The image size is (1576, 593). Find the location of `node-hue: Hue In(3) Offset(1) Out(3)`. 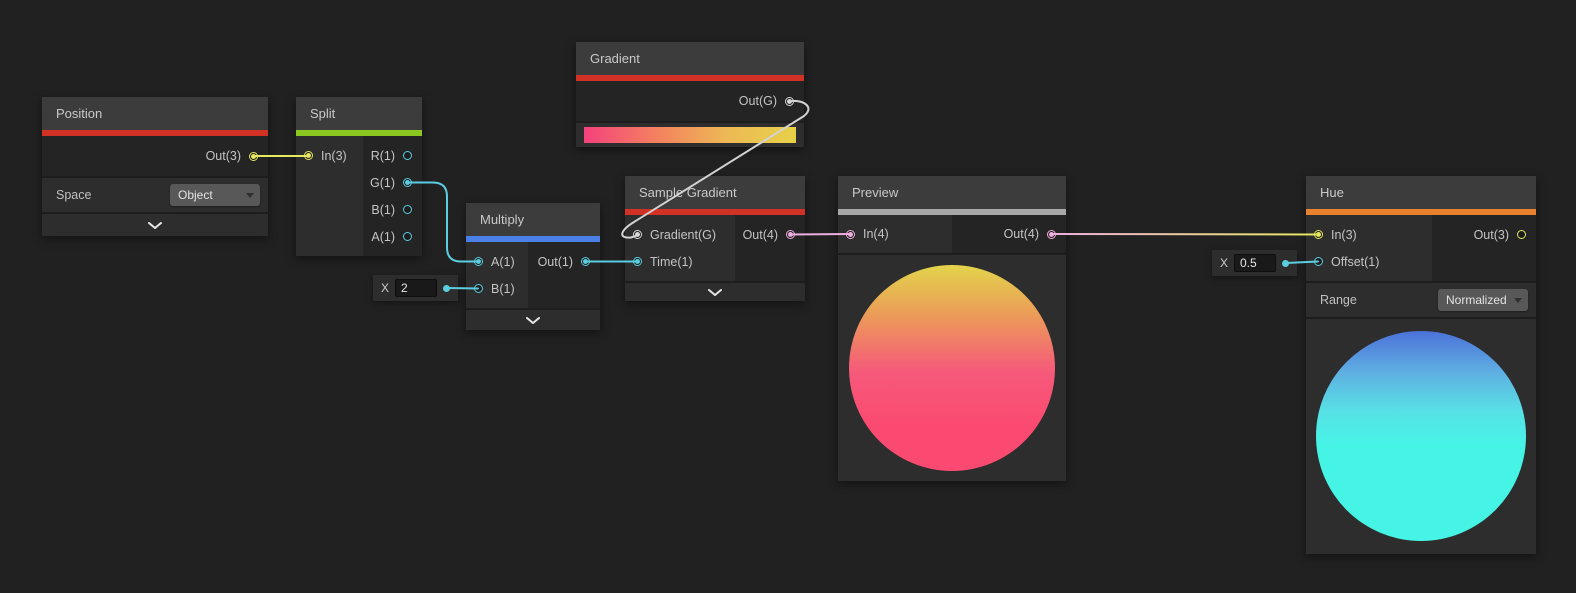

node-hue: Hue In(3) Offset(1) Out(3) is located at coordinates (1421, 365).